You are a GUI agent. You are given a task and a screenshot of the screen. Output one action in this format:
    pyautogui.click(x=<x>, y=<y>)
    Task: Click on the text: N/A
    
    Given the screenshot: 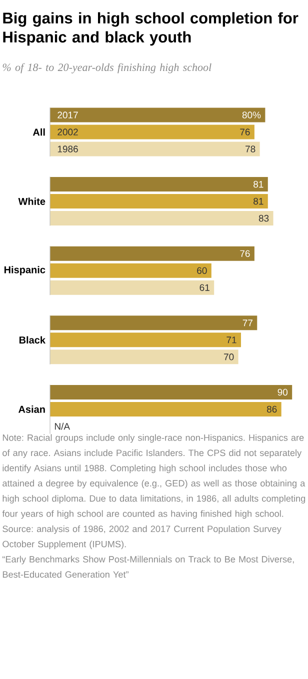 What is the action you would take?
    pyautogui.click(x=62, y=426)
    